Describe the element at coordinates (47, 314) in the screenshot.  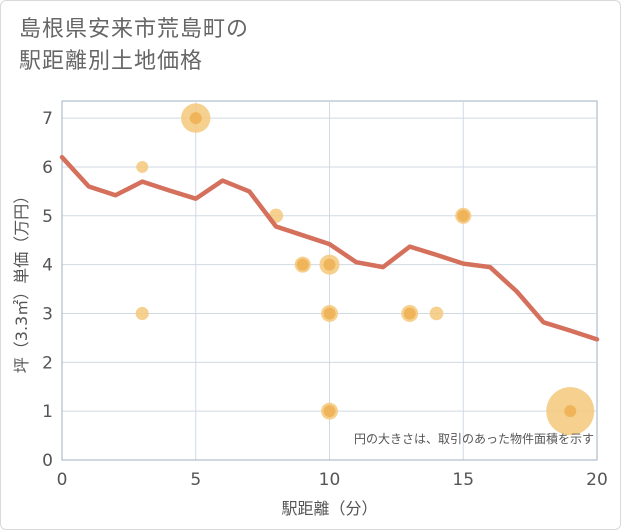
I see `y-tick-label: 3` at that location.